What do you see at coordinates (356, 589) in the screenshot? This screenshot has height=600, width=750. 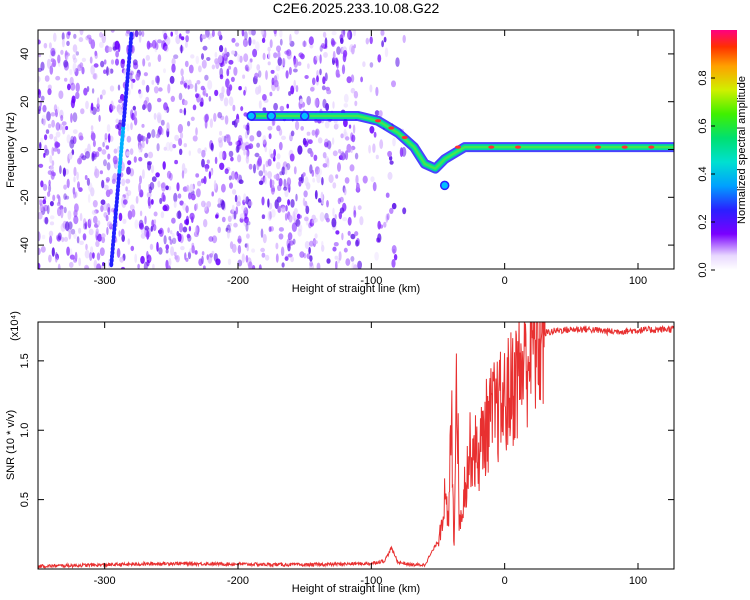 I see `snr-x-label: Height of straight line (km)` at bounding box center [356, 589].